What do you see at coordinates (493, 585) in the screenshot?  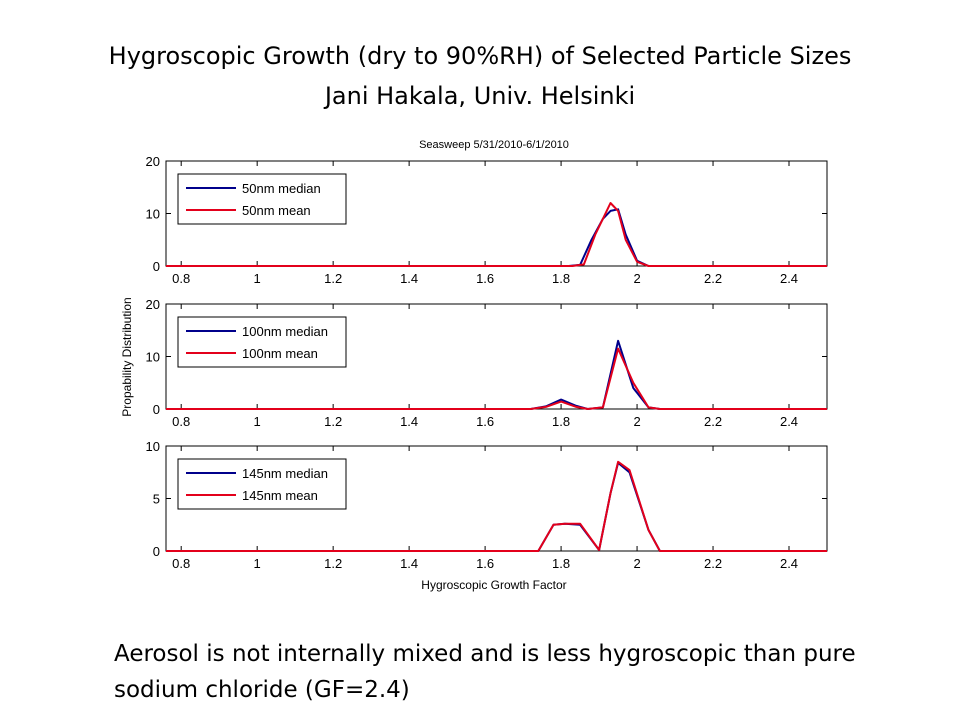 I see `x-axis-label: Hygroscopic Growth Factor` at bounding box center [493, 585].